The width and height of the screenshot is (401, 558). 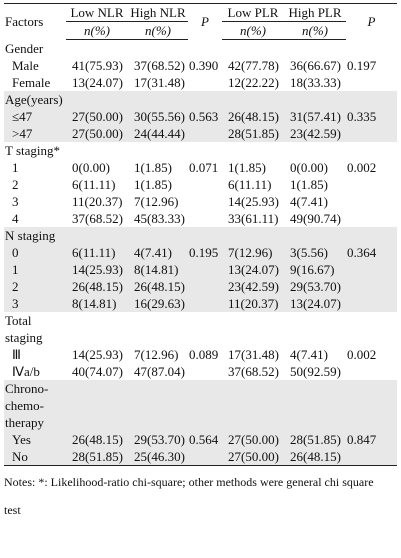 What do you see at coordinates (24, 48) in the screenshot?
I see `section-label: Gender` at bounding box center [24, 48].